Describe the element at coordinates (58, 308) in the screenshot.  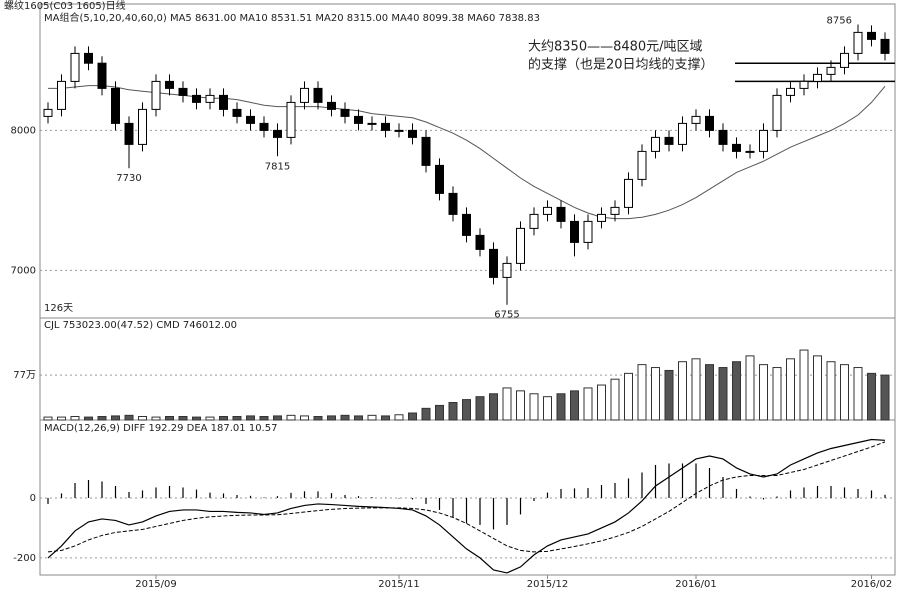
I see `period-label: 126天` at that location.